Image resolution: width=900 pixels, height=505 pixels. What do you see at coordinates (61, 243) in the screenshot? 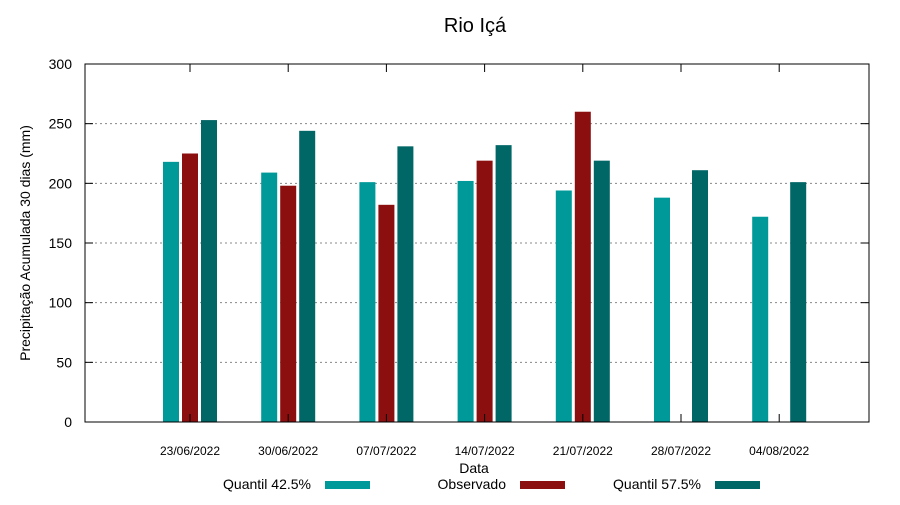
I see `y-tick-label: 150` at bounding box center [61, 243].